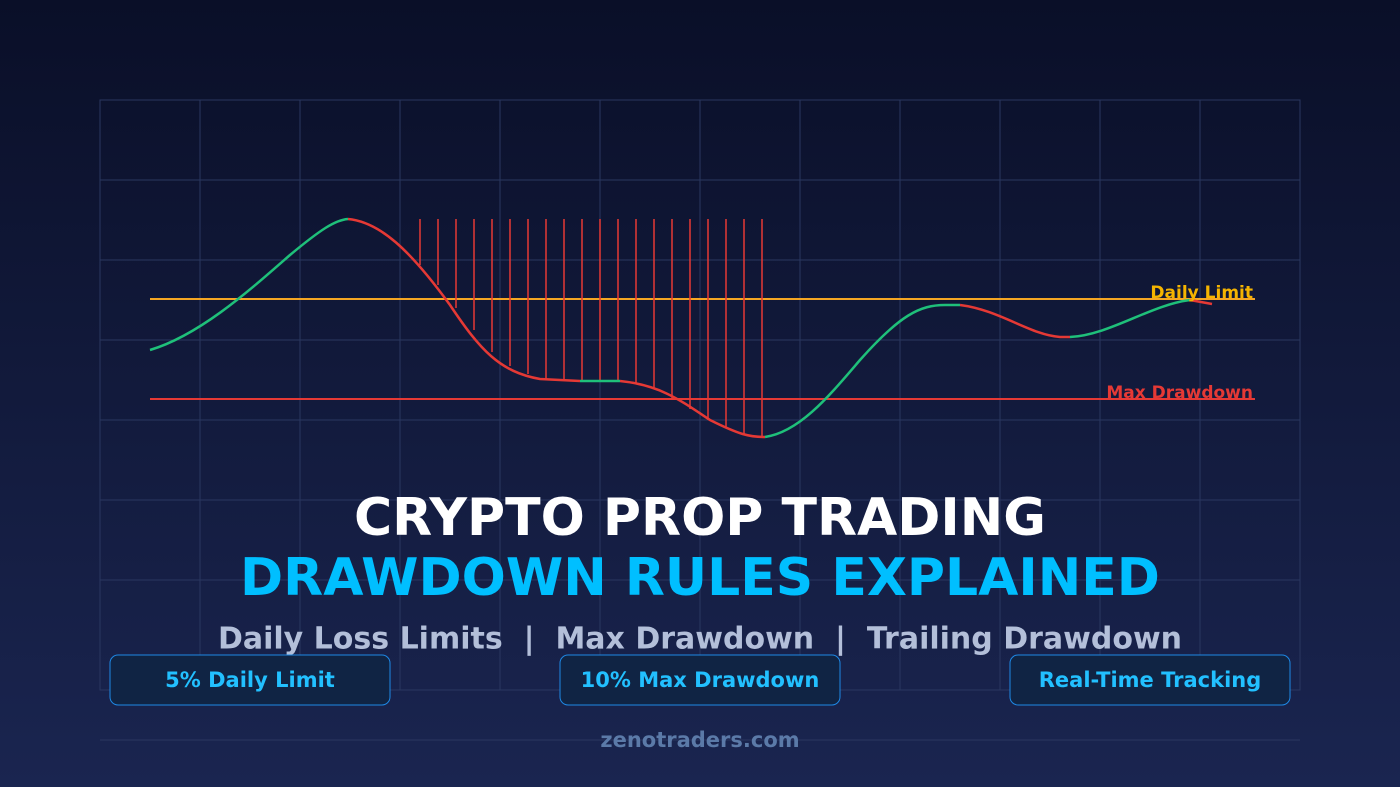 This screenshot has width=1400, height=787. I want to click on badge: 10% Max Drawdown, so click(700, 680).